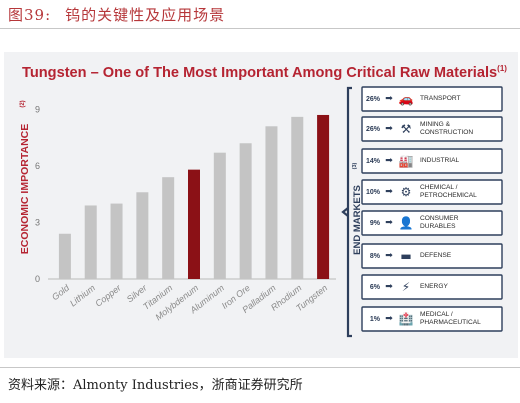  I want to click on end-market-percent: 10%, so click(372, 192).